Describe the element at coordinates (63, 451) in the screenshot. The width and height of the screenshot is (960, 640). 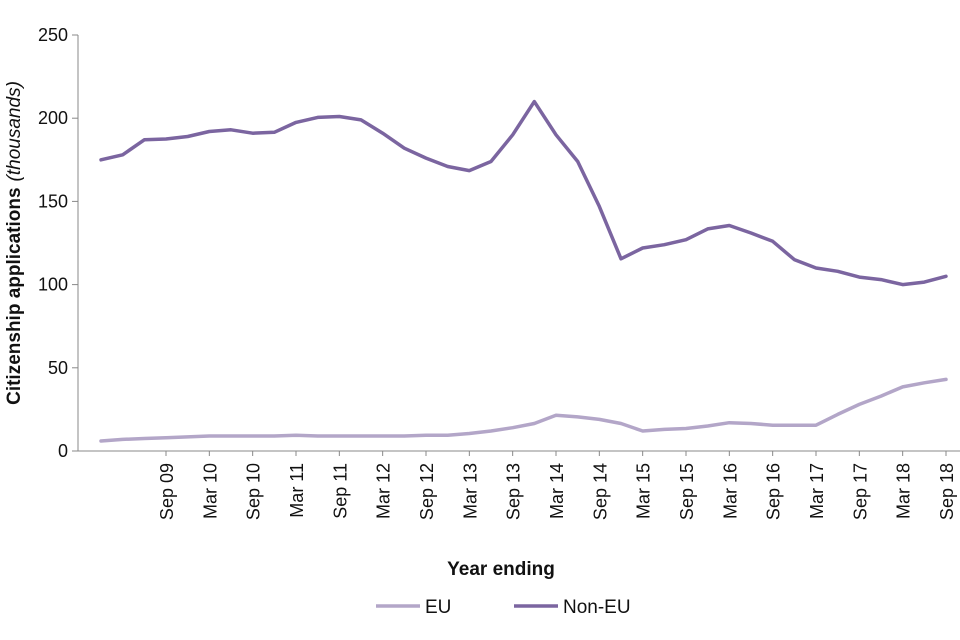
I see `y-tick-label: 0` at that location.